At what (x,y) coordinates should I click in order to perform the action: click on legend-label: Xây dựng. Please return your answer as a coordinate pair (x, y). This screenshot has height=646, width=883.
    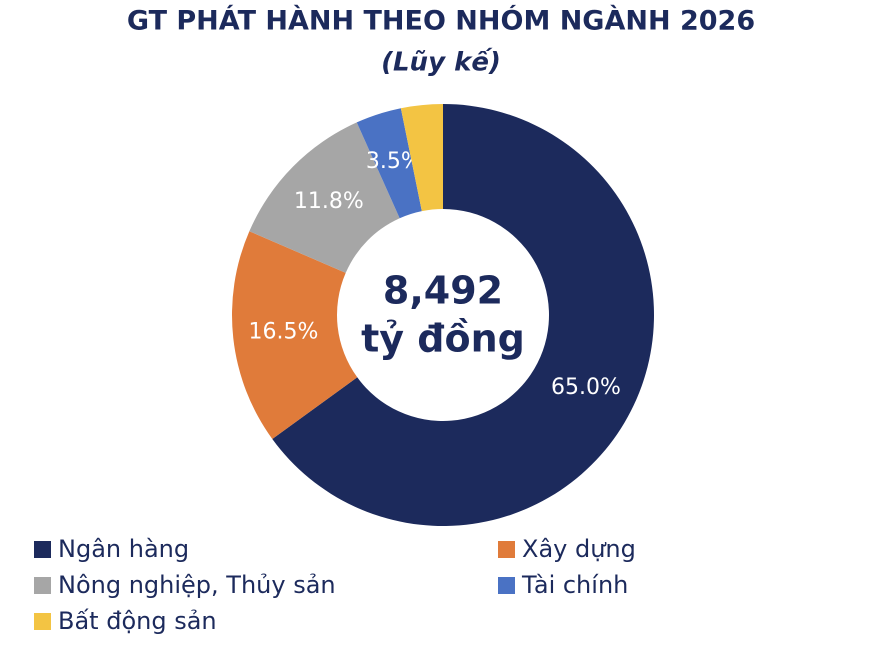
    Looking at the image, I should click on (579, 549).